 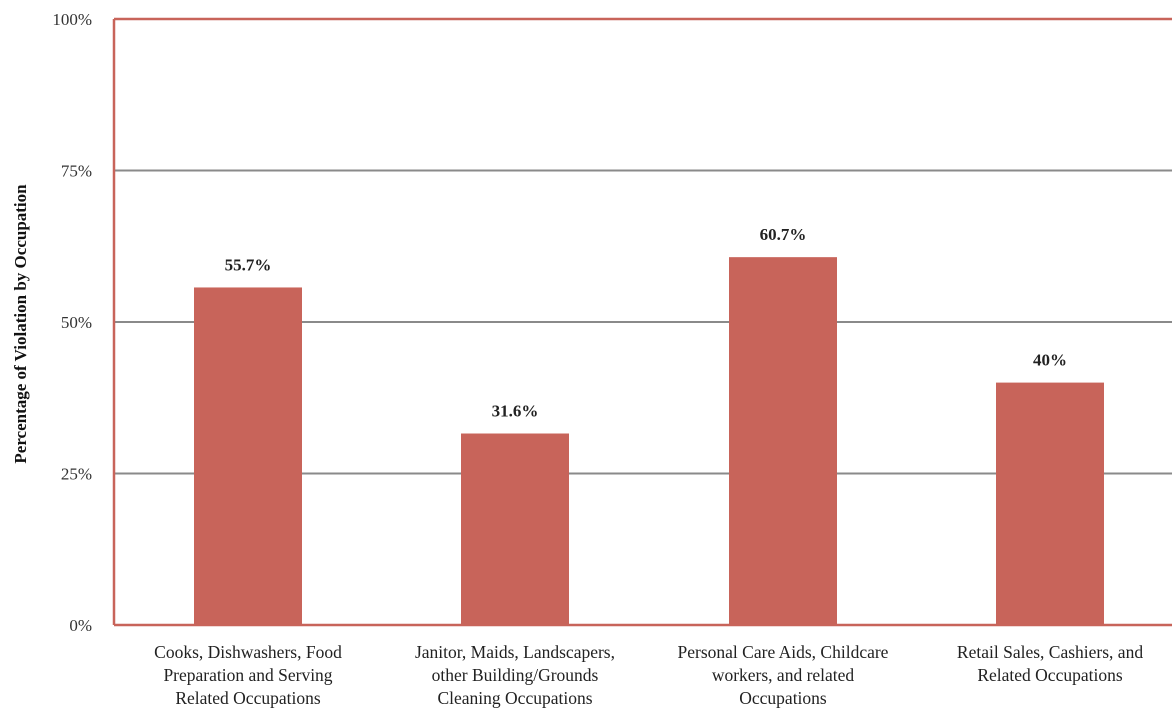 I want to click on y-tick-label: 50%, so click(x=76, y=322).